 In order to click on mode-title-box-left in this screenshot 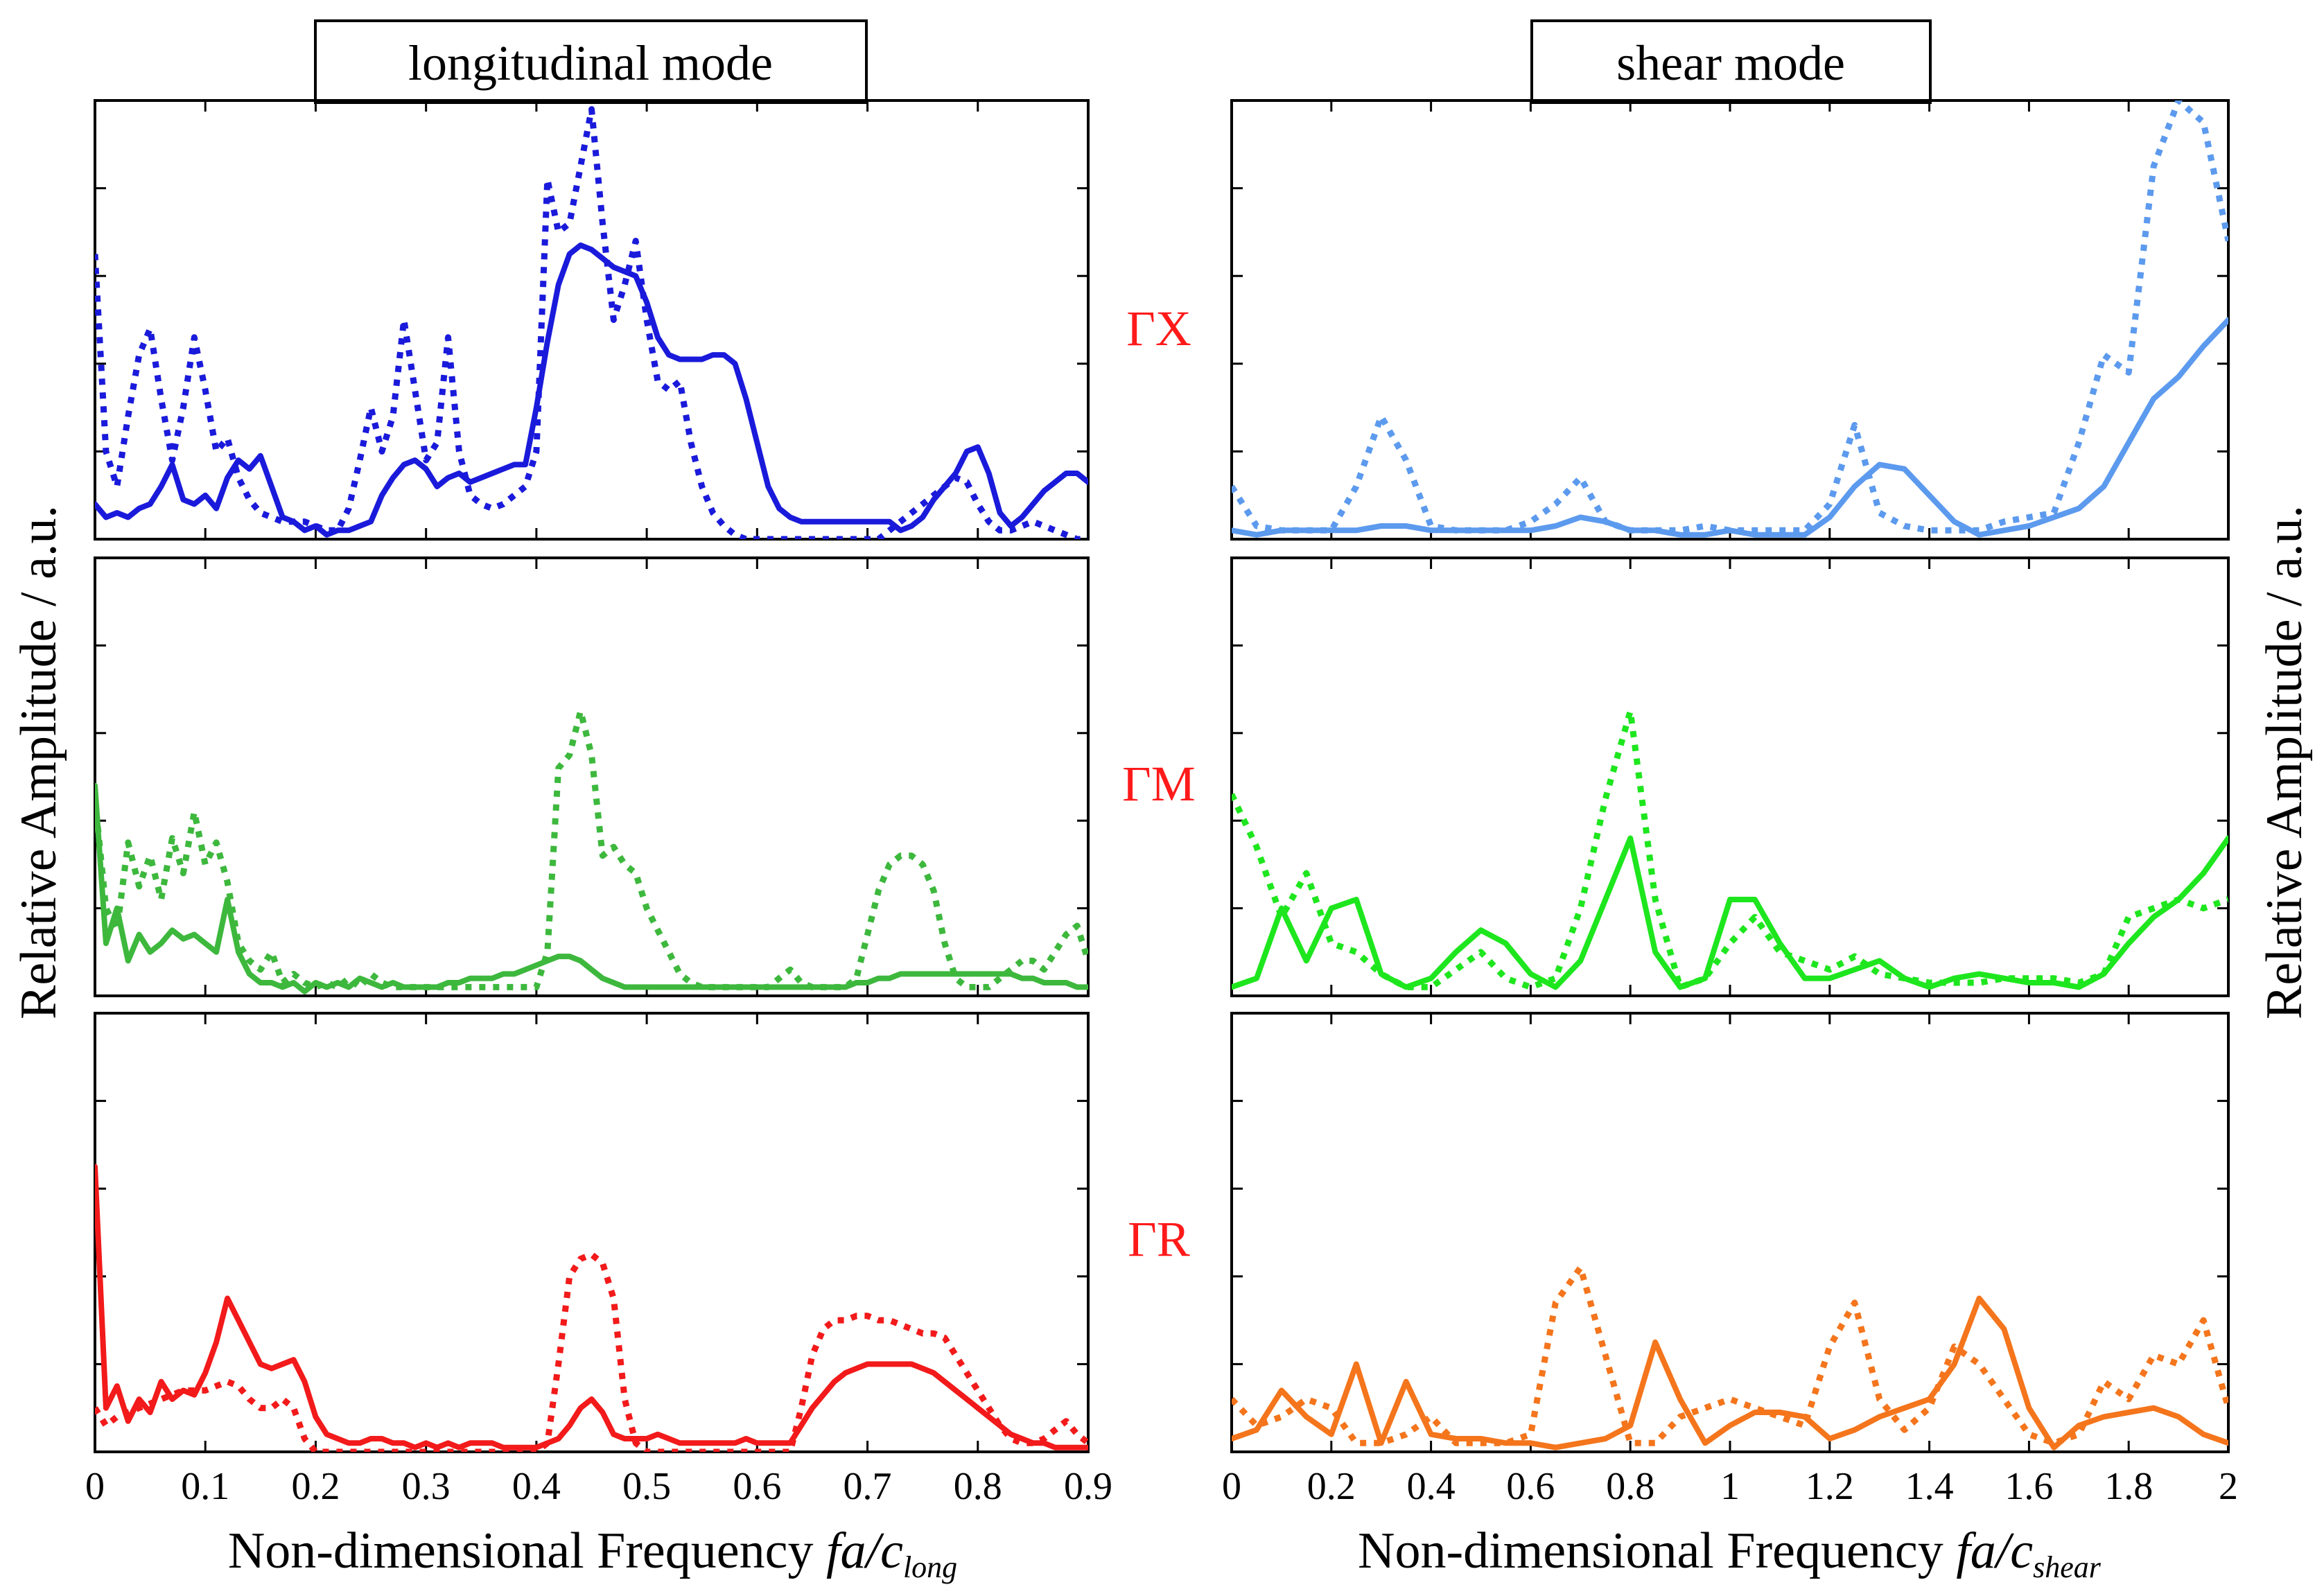, I will do `click(591, 61)`.